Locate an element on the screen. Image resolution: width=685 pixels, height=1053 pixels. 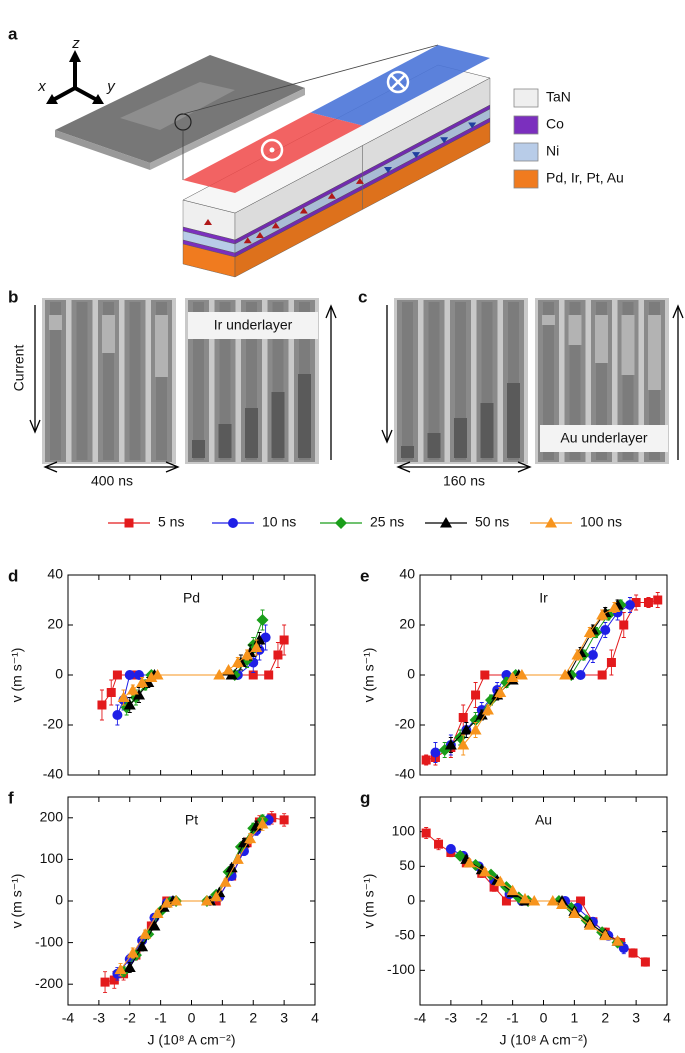
y-tick-label: -100 is located at coordinates (401, 969).